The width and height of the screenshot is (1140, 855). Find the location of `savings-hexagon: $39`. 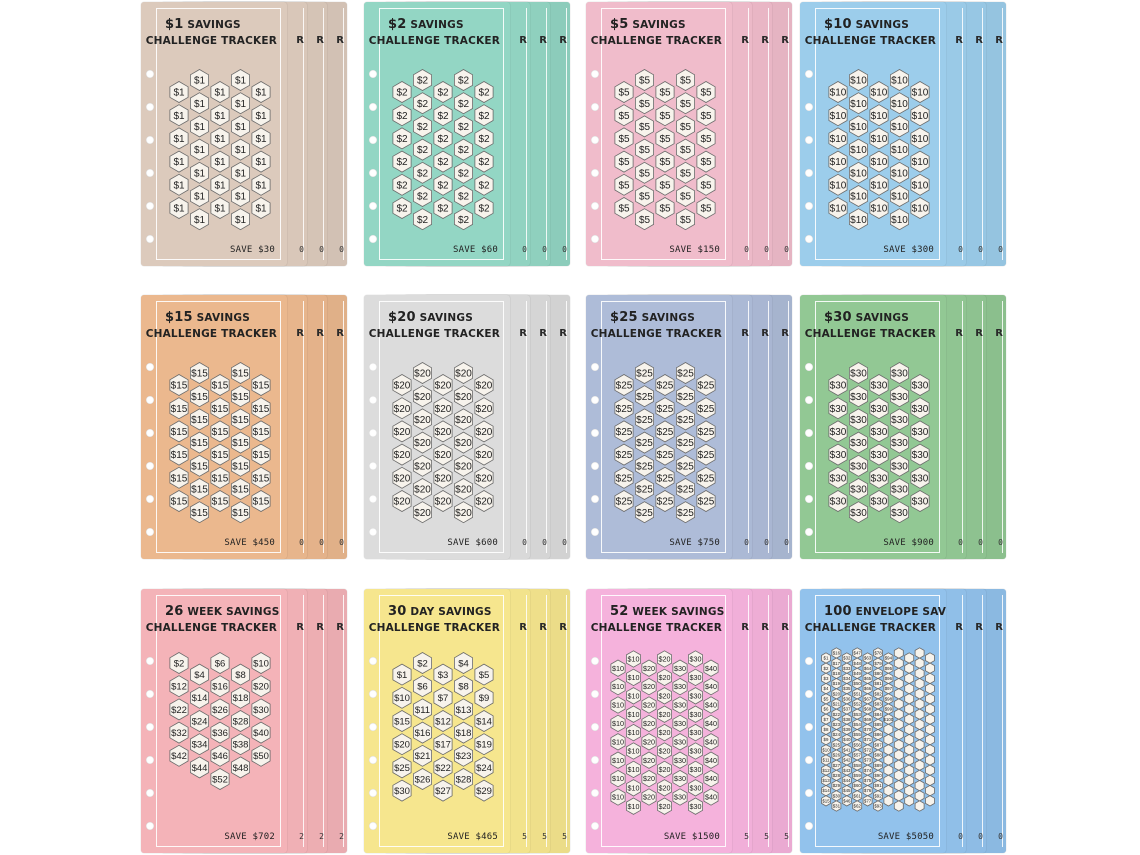

savings-hexagon: $39 is located at coordinates (846, 729).